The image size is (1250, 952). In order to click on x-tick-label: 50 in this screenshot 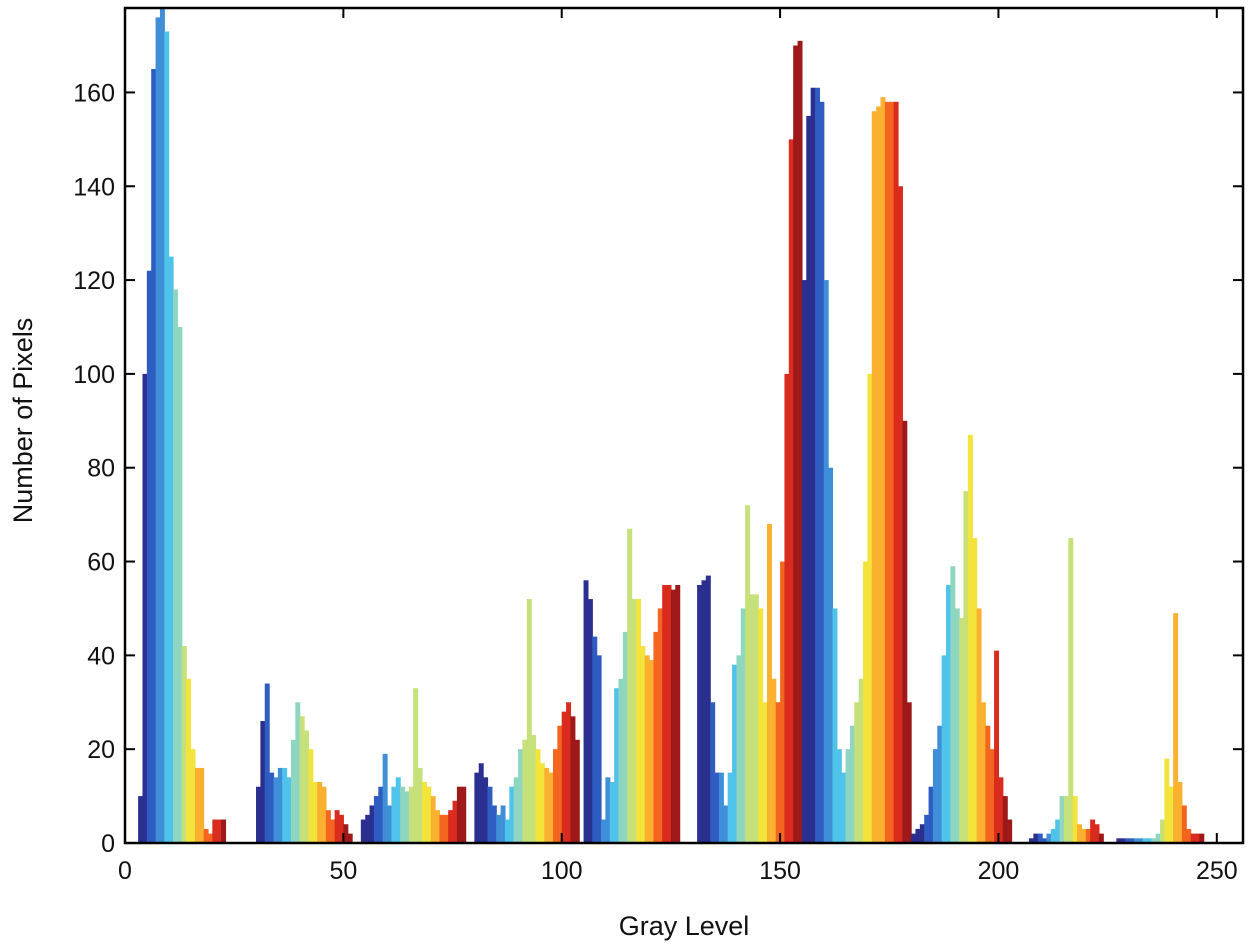, I will do `click(343, 871)`.